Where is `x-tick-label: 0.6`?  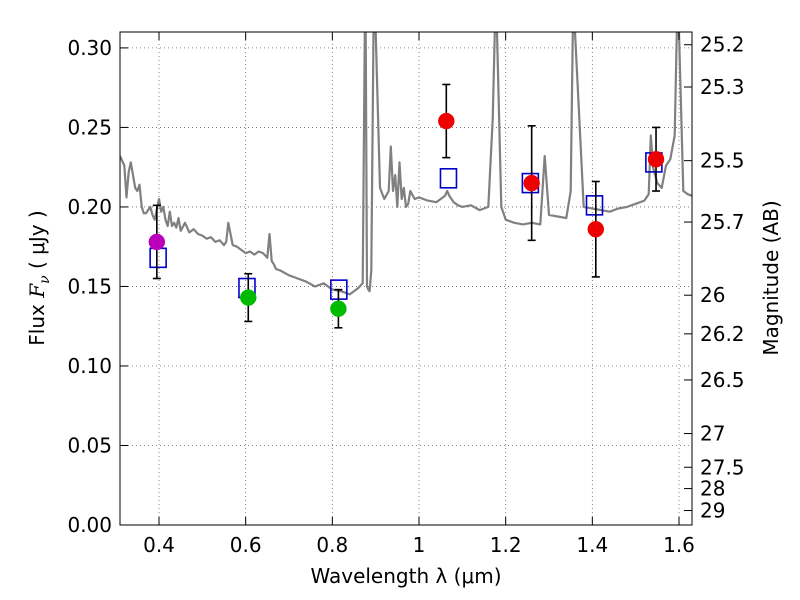
x-tick-label: 0.6 is located at coordinates (246, 545).